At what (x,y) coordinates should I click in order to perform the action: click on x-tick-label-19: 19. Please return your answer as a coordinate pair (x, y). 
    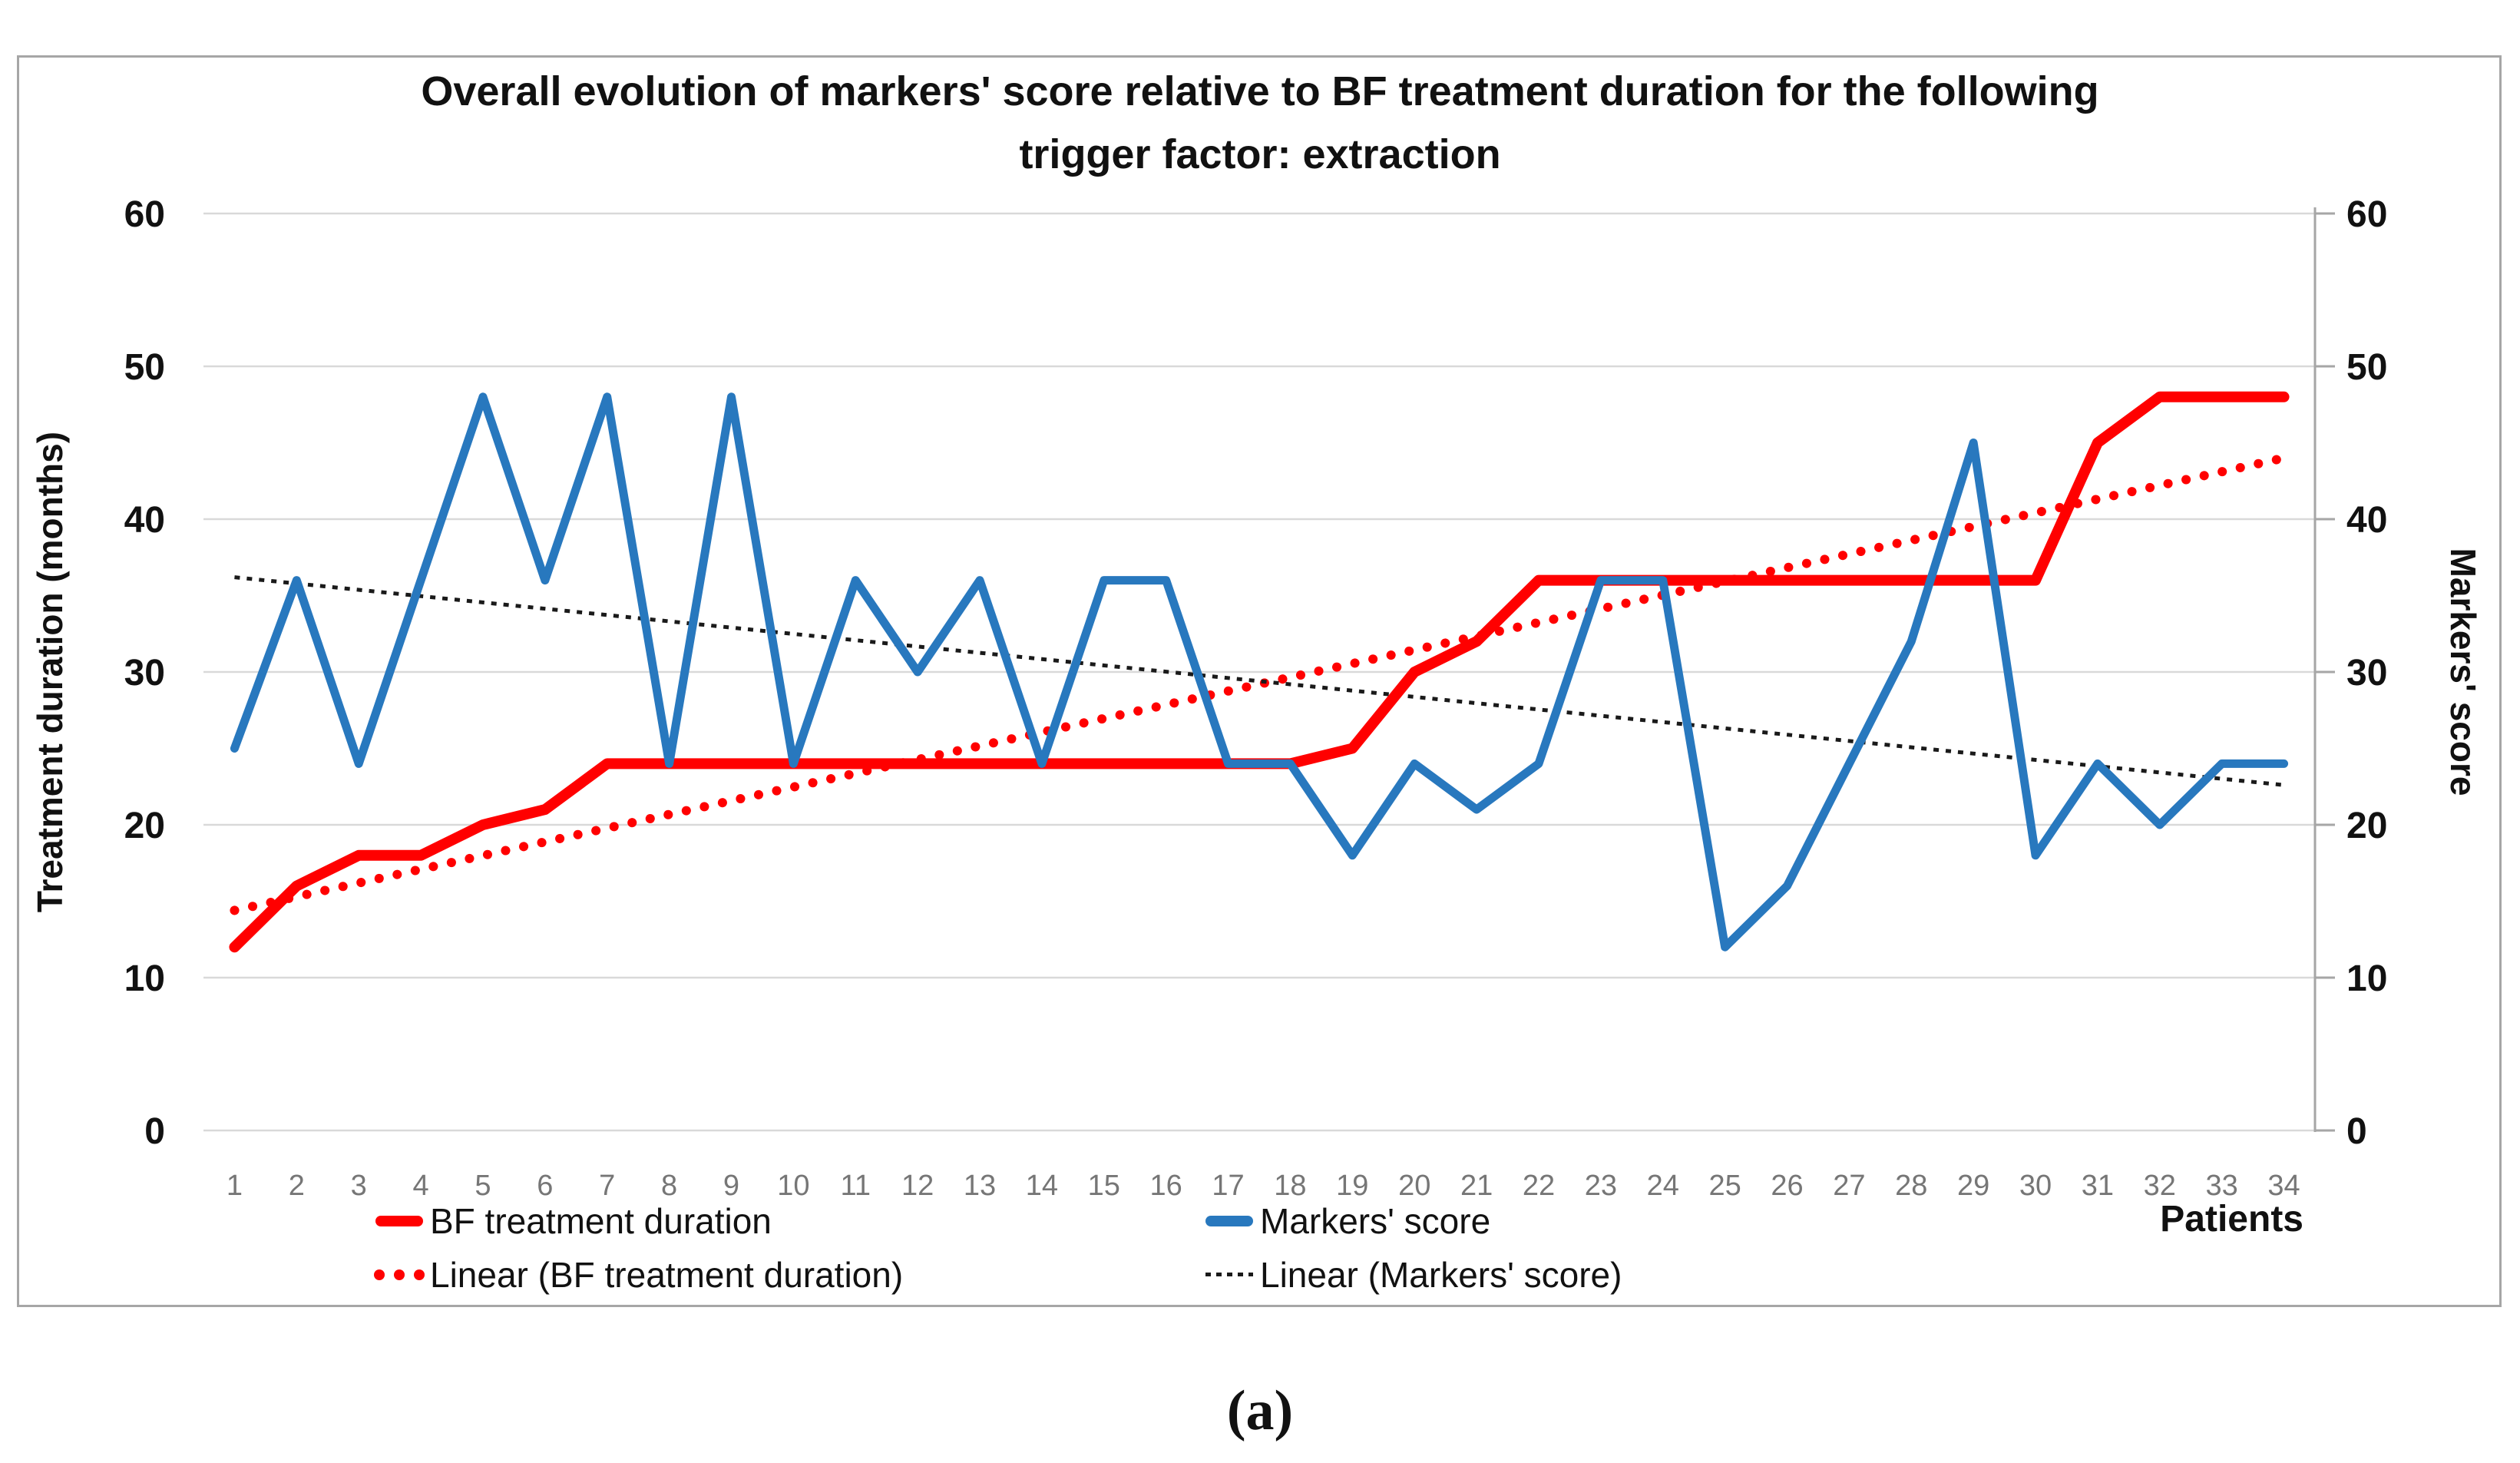
    Looking at the image, I should click on (1352, 1186).